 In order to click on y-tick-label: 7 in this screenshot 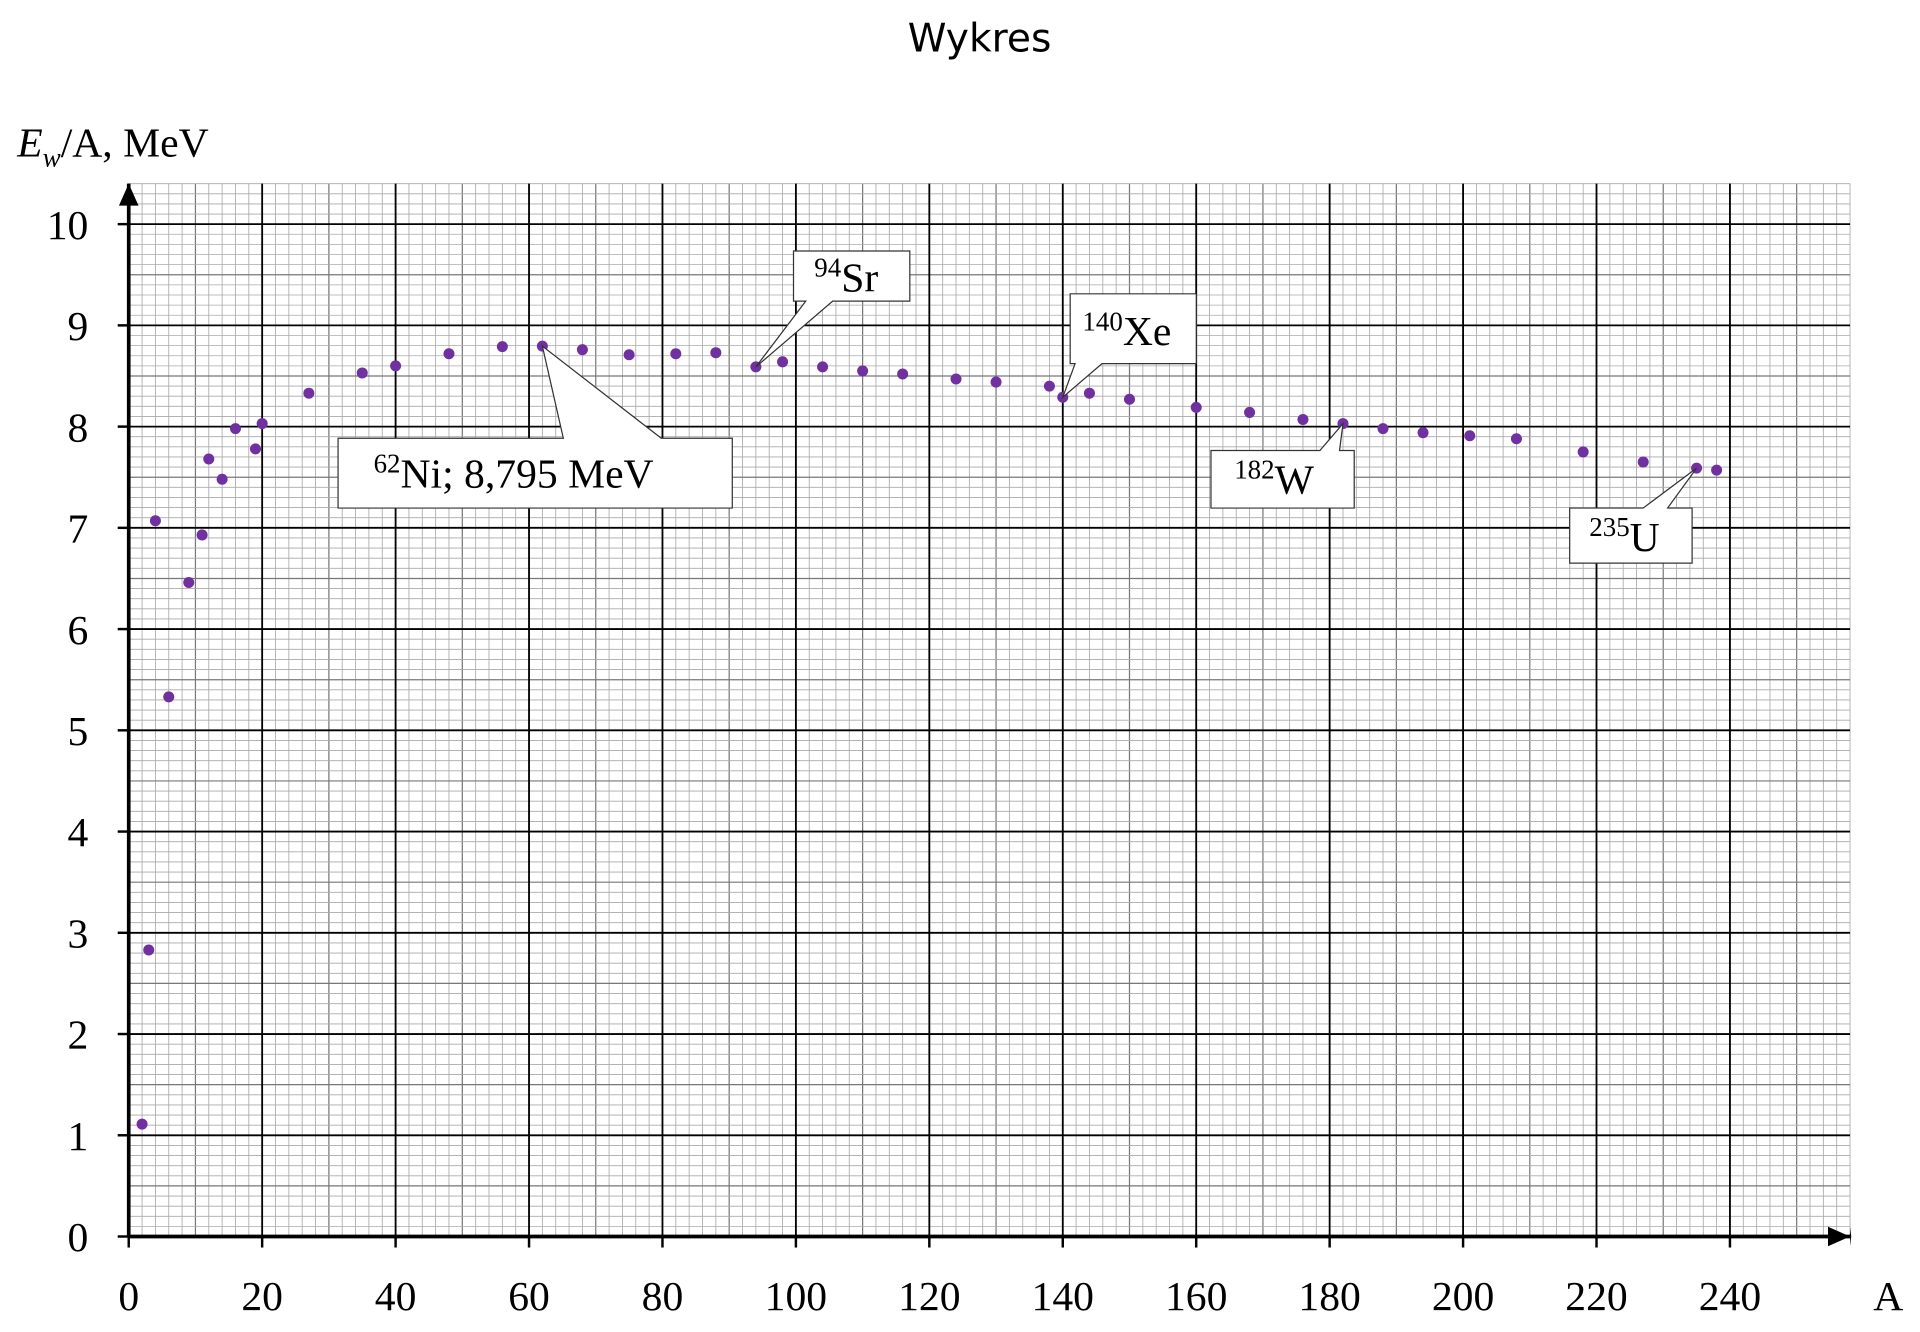, I will do `click(78, 530)`.